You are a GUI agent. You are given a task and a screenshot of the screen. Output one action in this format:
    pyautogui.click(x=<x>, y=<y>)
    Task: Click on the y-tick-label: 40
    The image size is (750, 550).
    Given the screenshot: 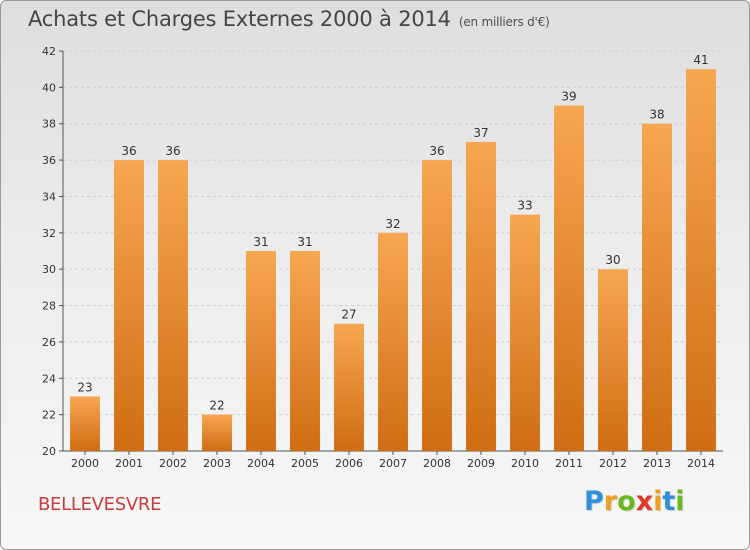 What is the action you would take?
    pyautogui.click(x=49, y=87)
    